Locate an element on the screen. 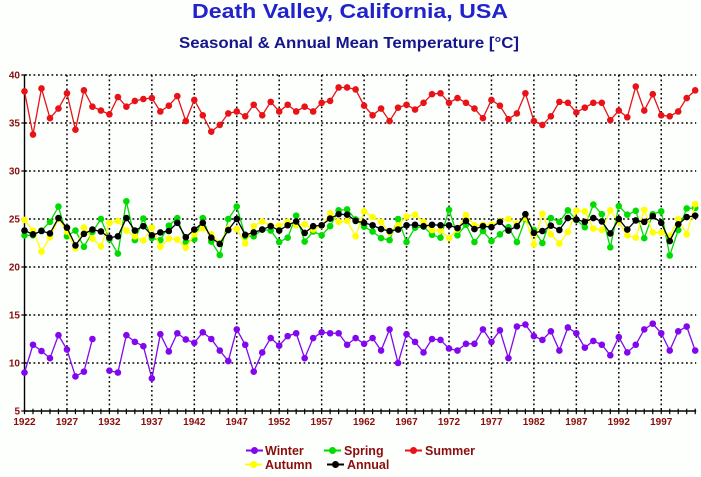 Image resolution: width=701 pixels, height=477 pixels. svg-text: 1992 is located at coordinates (619, 422).